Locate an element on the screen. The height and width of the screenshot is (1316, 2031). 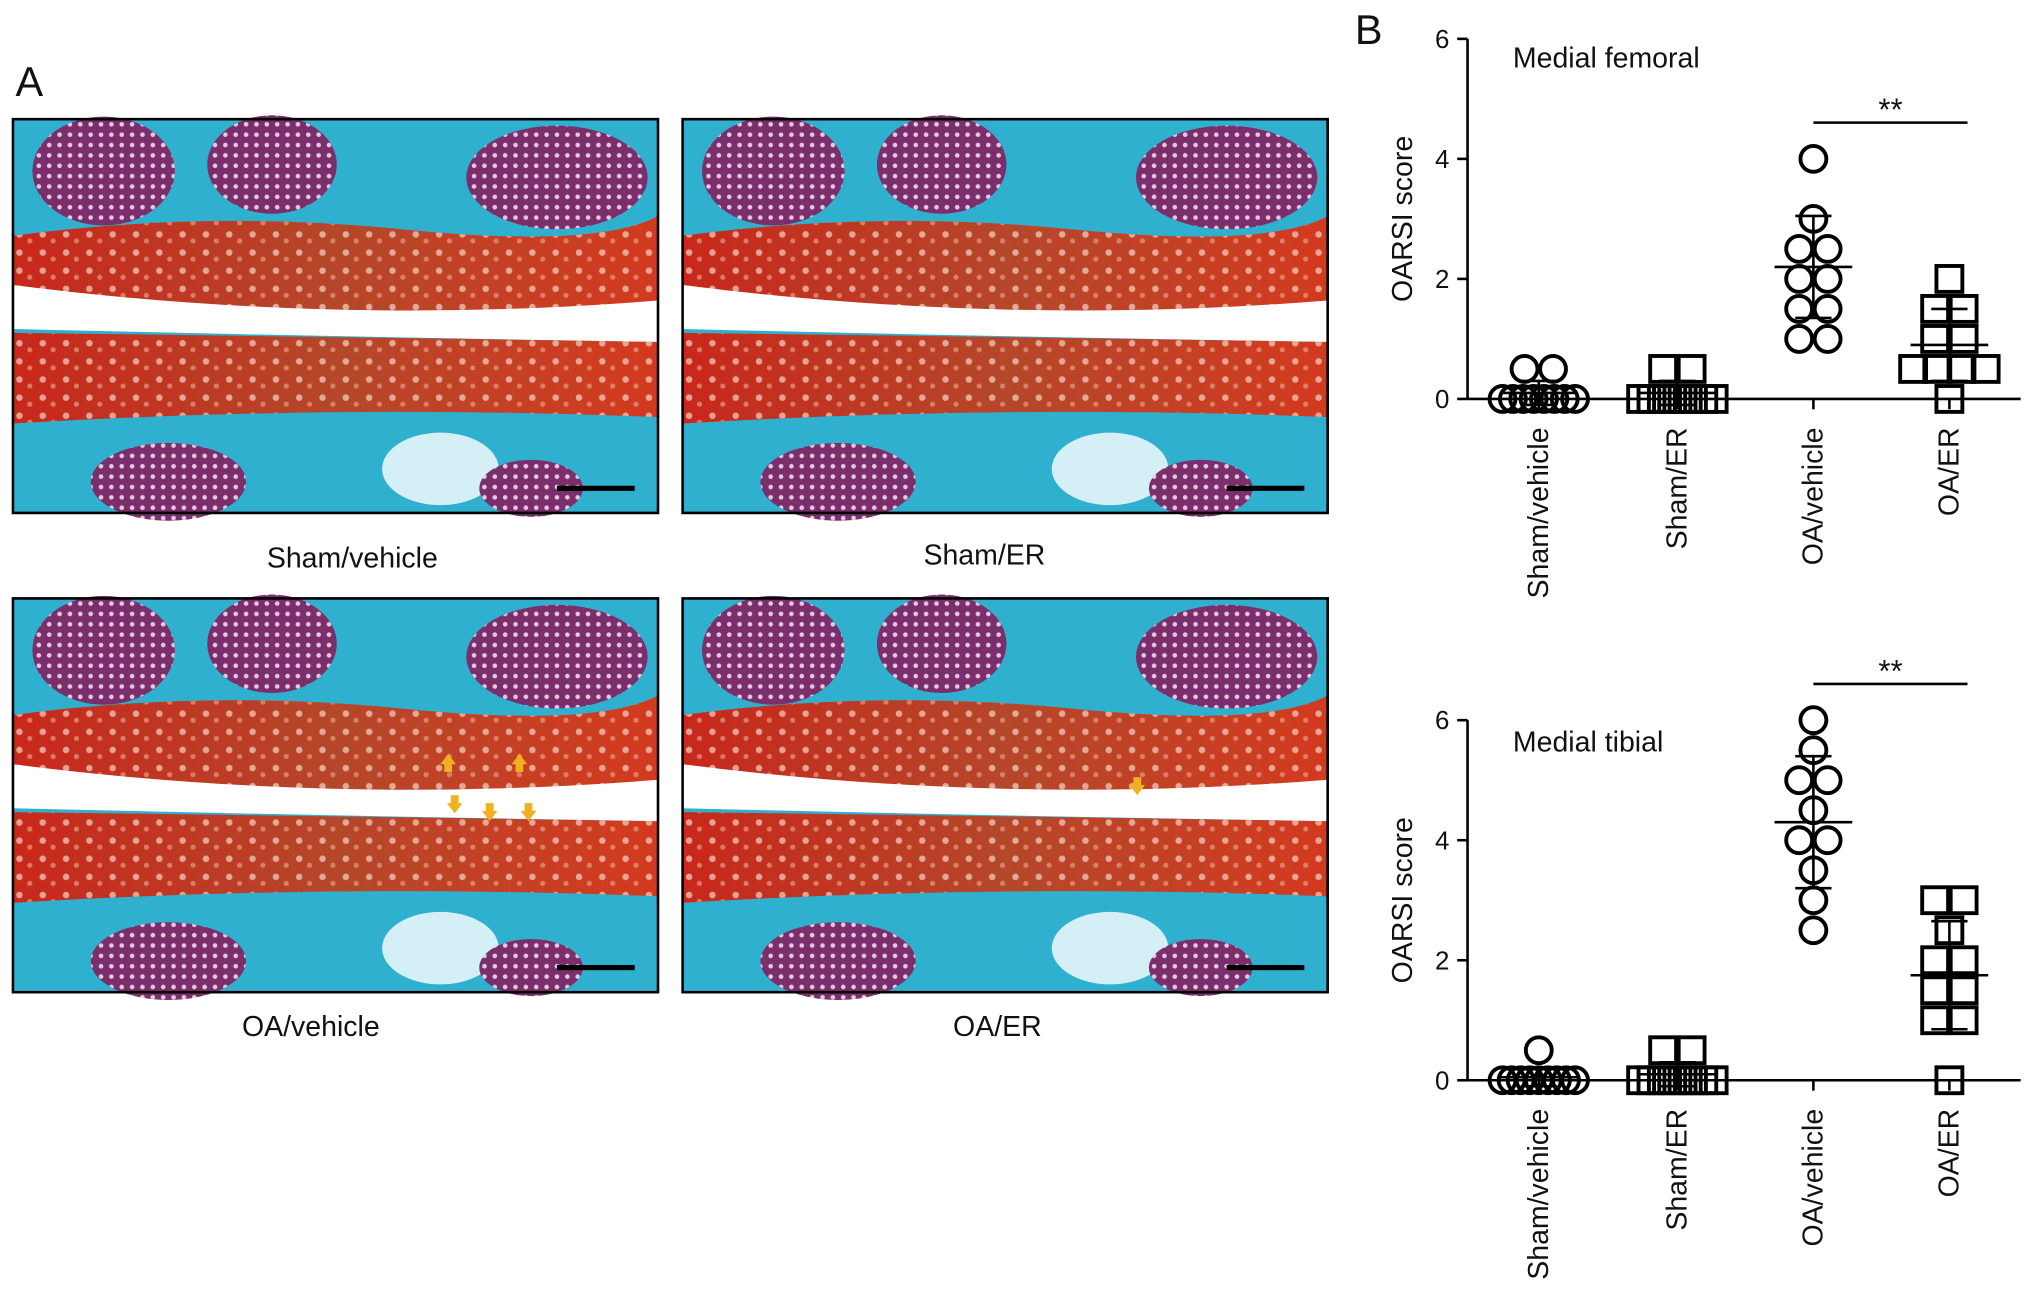
image-caption: OA/vehicle is located at coordinates (311, 1027).